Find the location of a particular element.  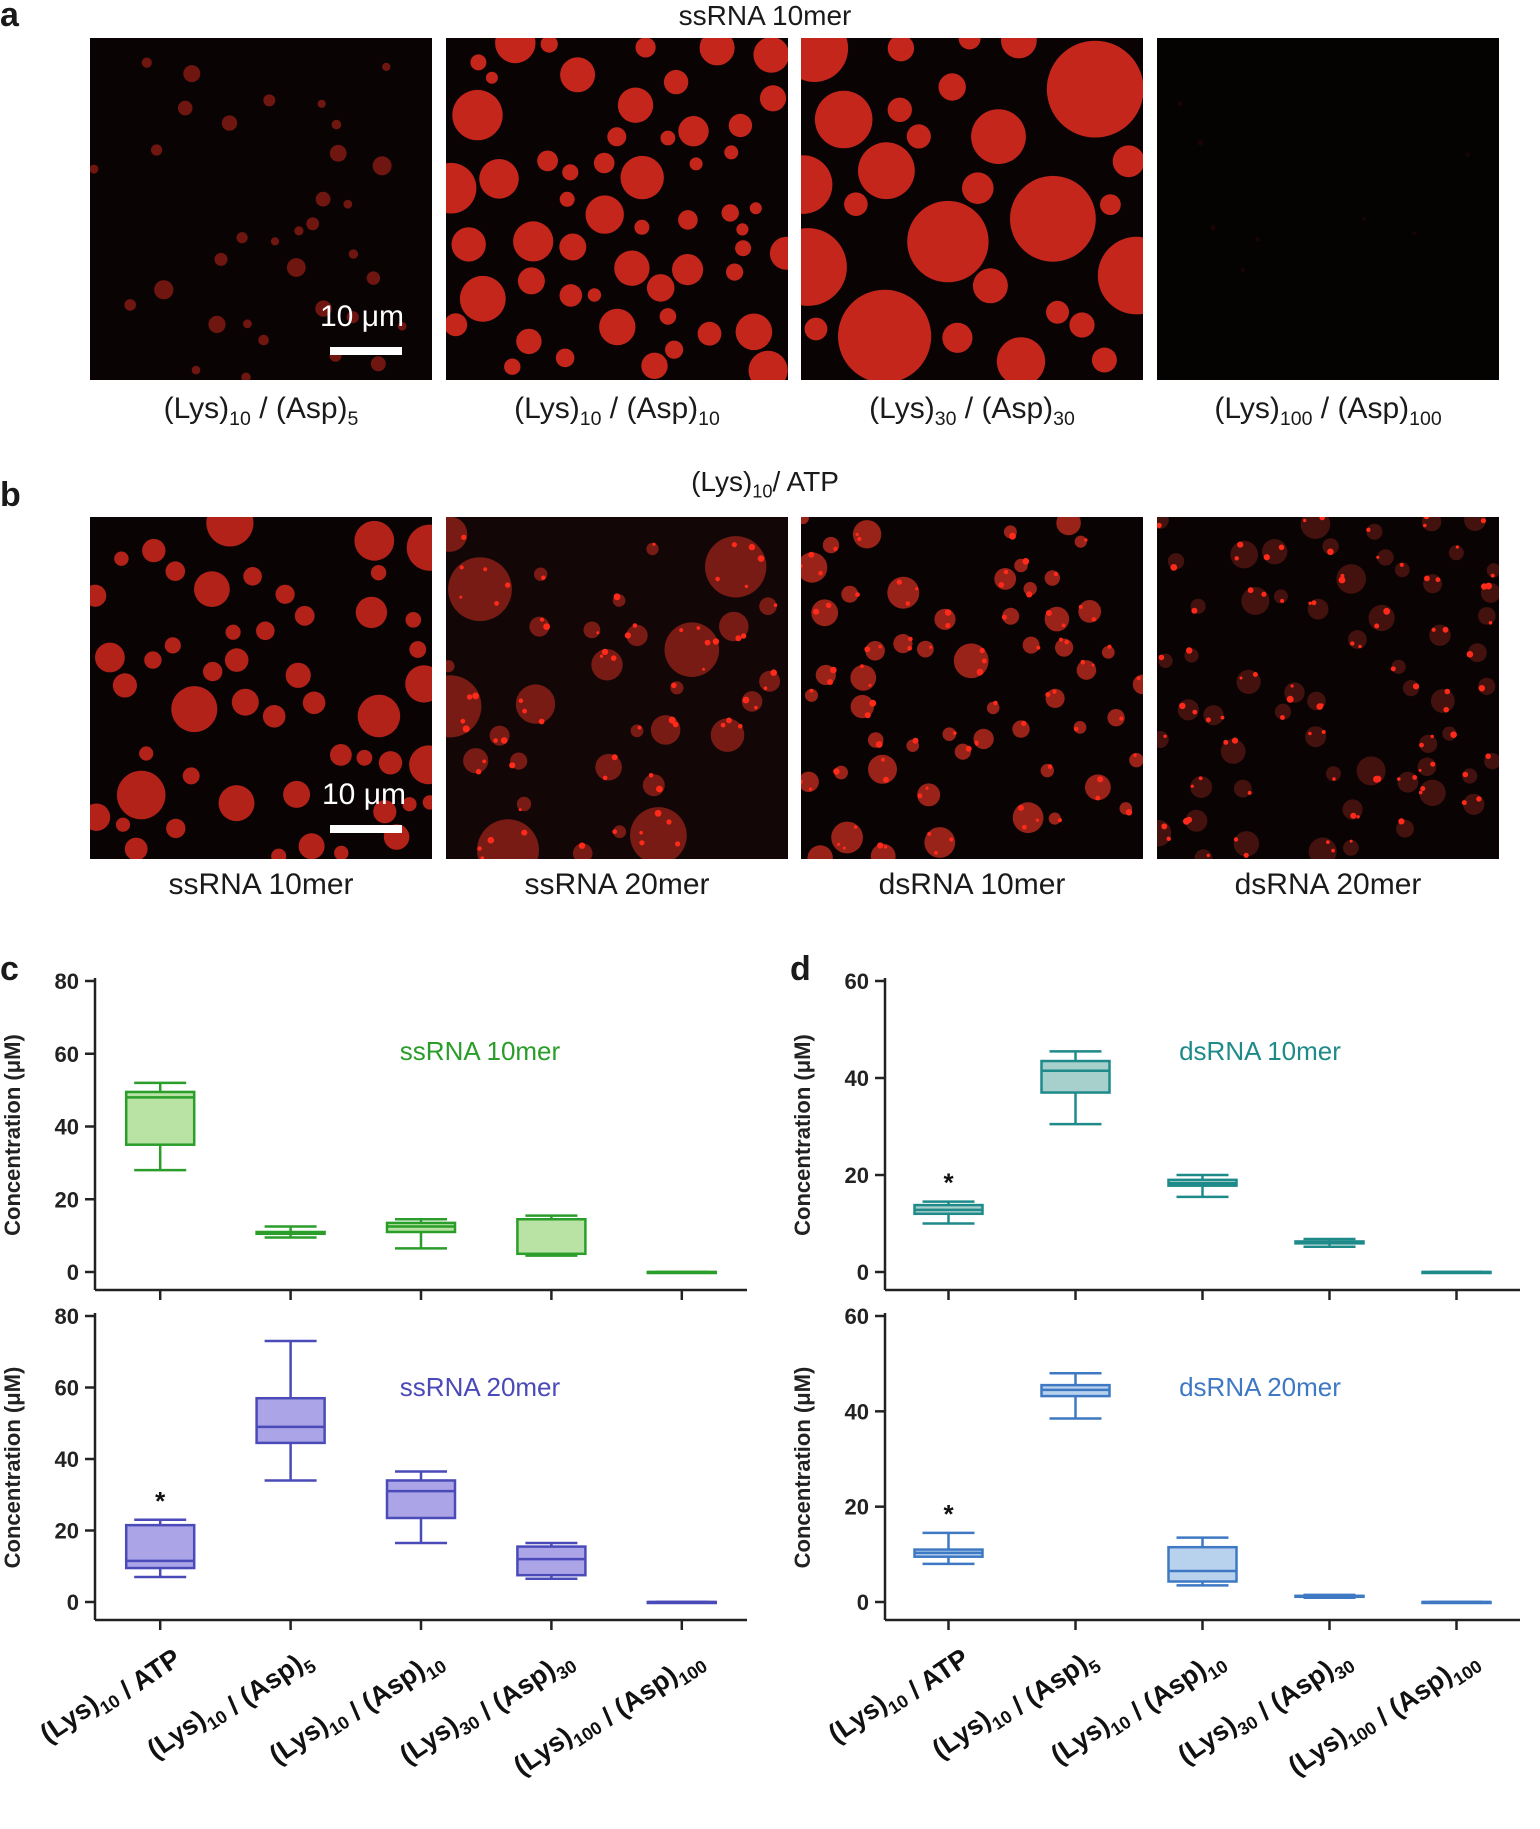

d-top-ytick-label: 40 is located at coordinates (857, 1078).